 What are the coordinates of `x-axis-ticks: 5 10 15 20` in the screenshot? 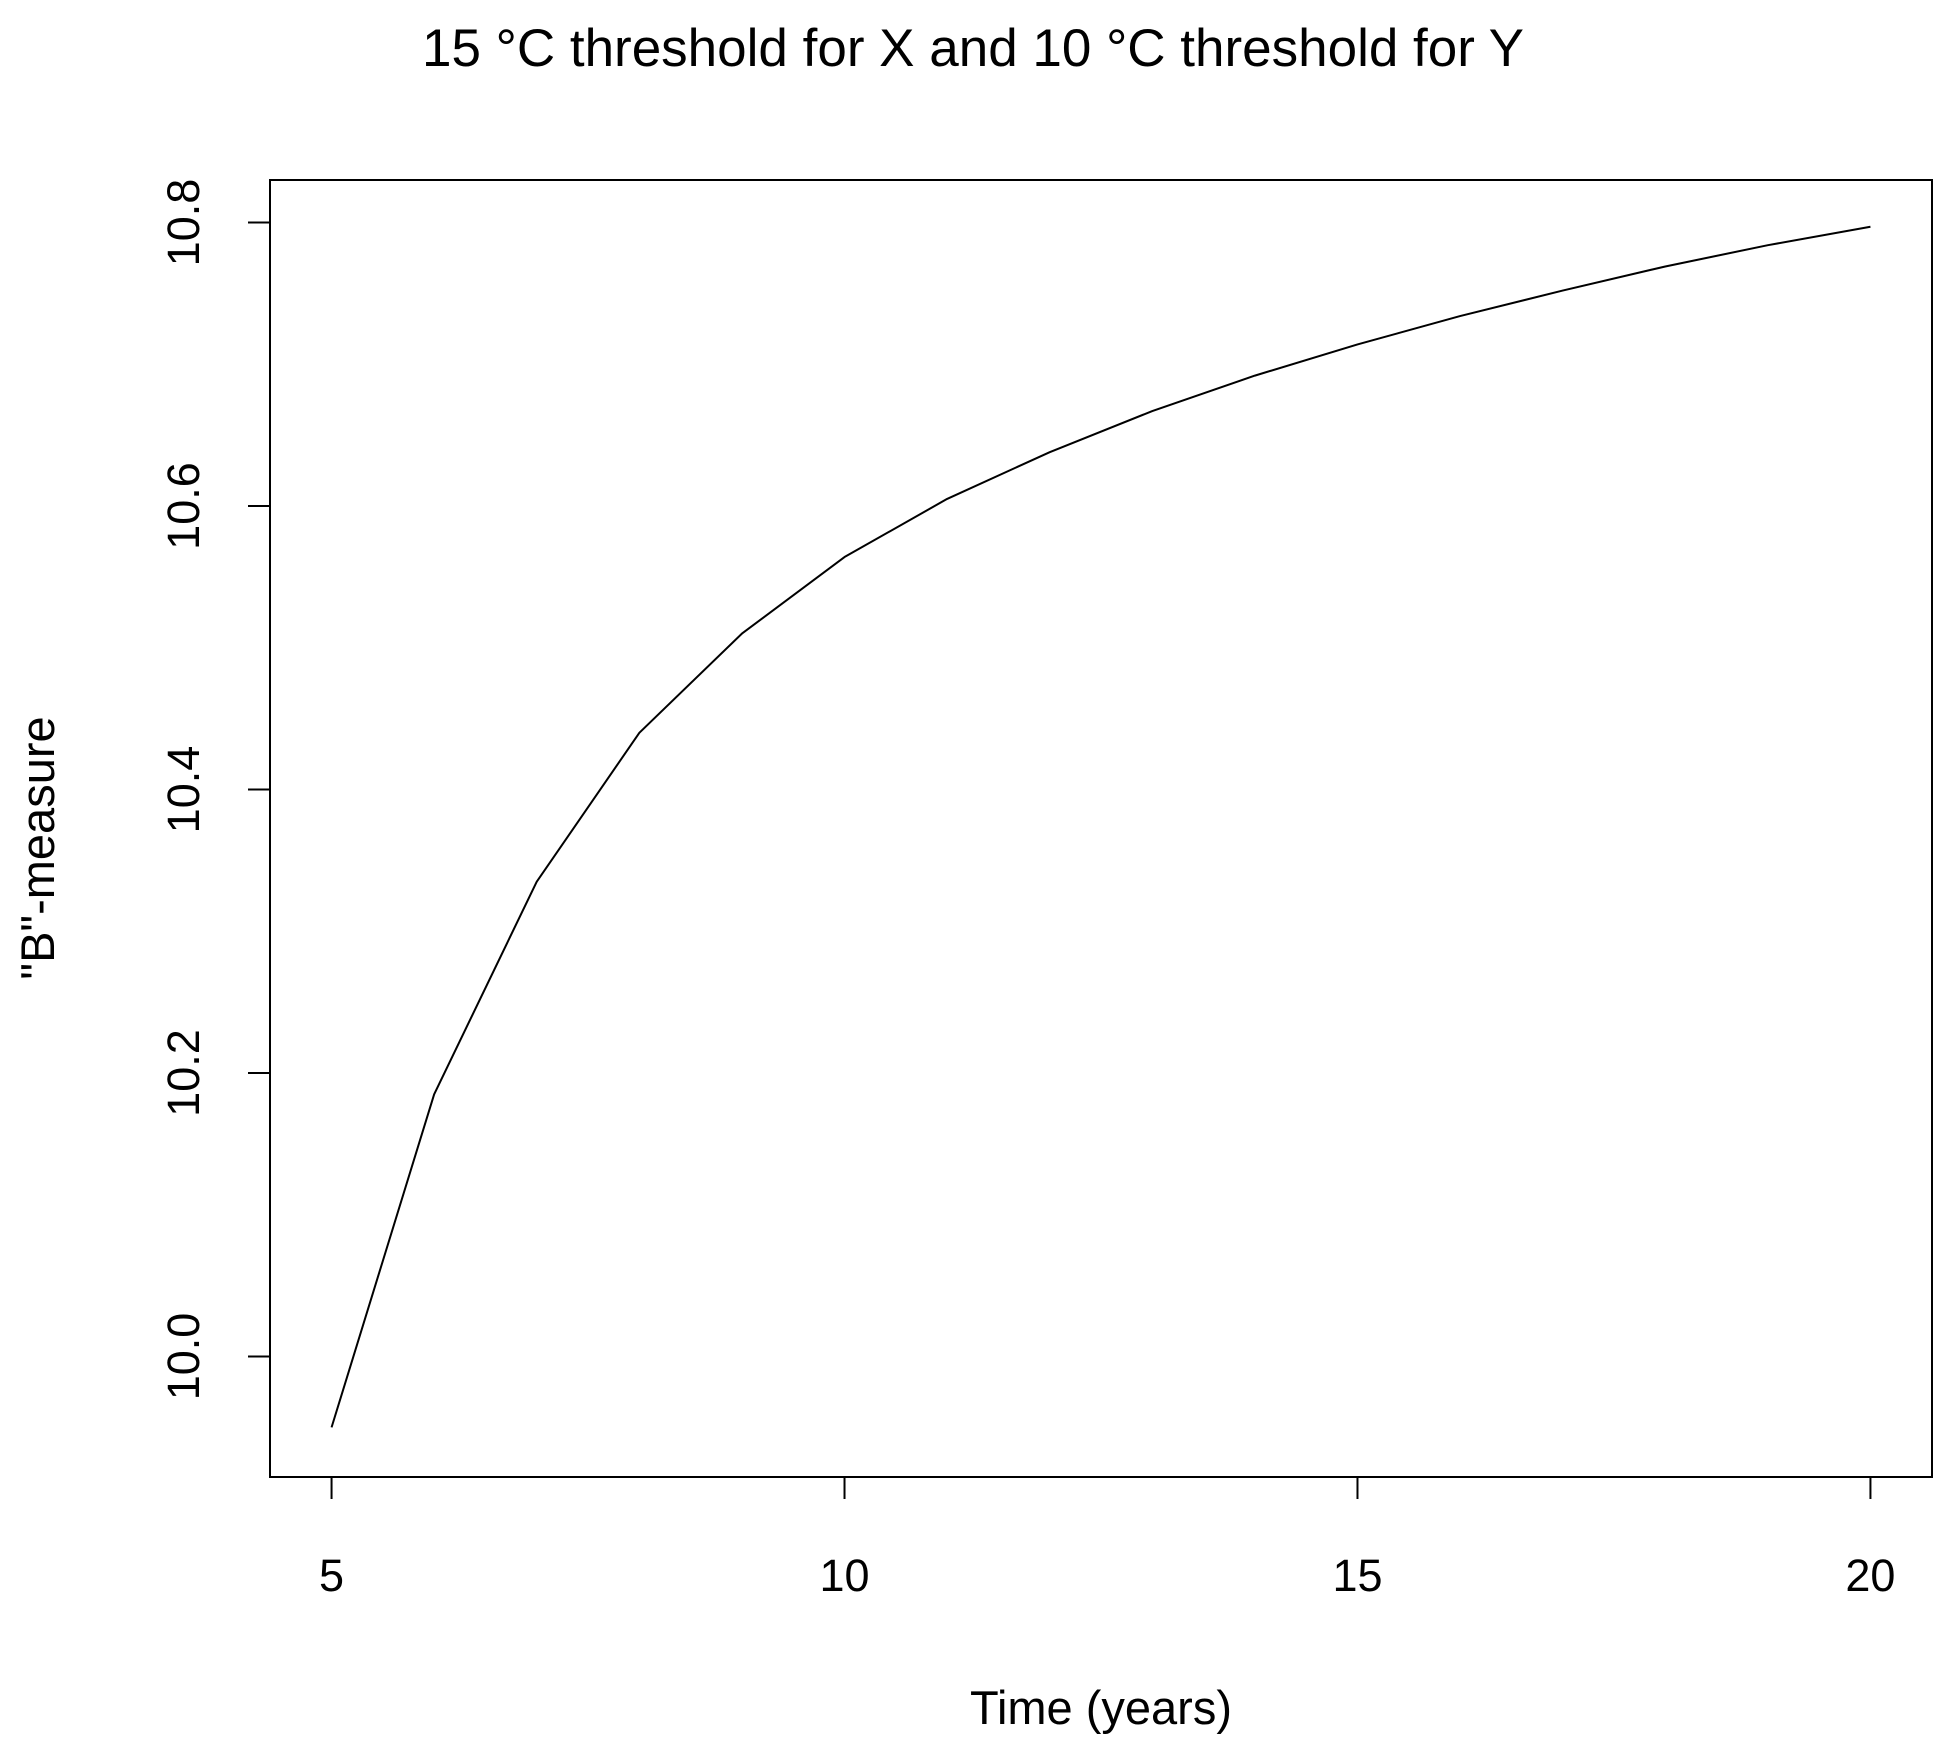 It's located at (1107, 1539).